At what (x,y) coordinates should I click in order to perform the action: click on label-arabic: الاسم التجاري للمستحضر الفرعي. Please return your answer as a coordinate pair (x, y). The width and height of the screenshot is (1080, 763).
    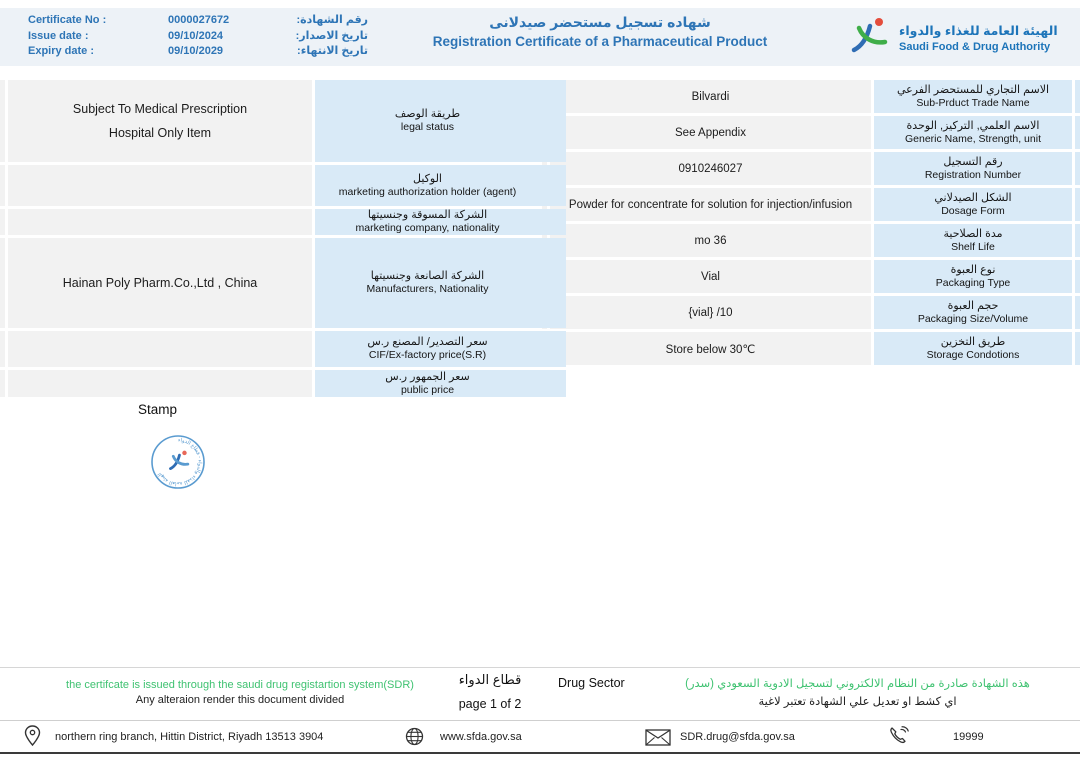
    Looking at the image, I should click on (973, 89).